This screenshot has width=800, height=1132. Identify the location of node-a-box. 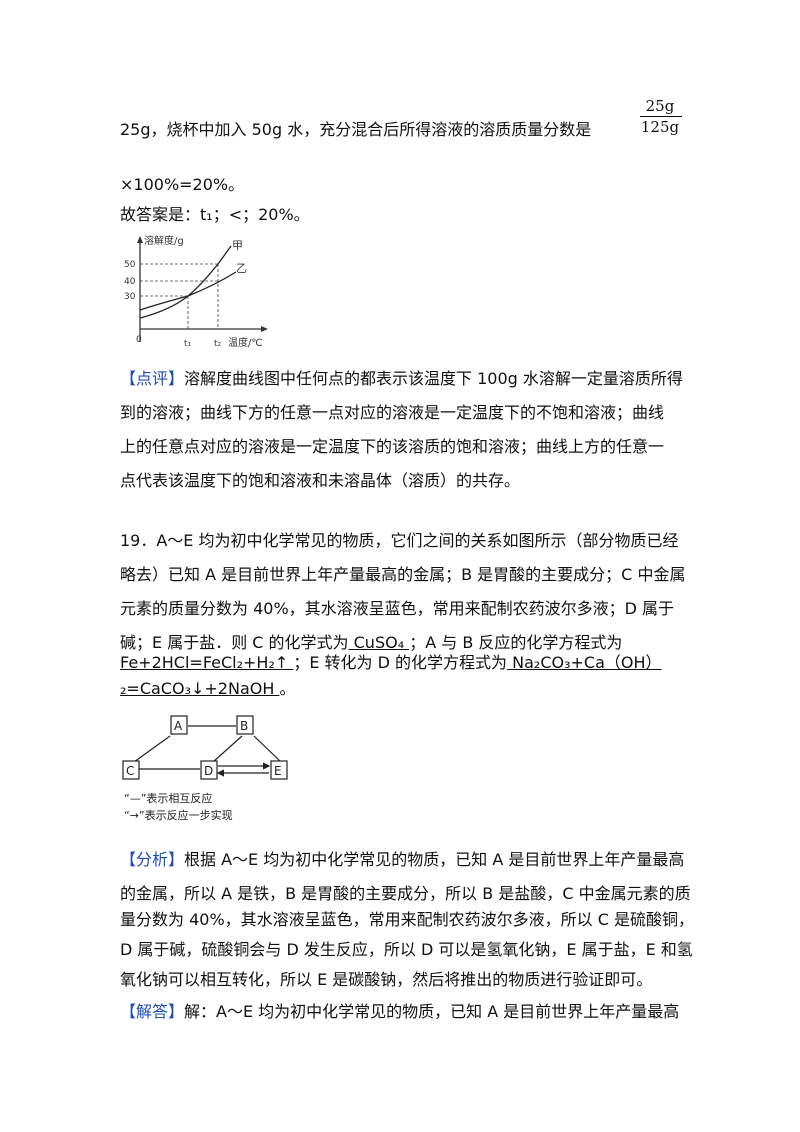
(179, 725).